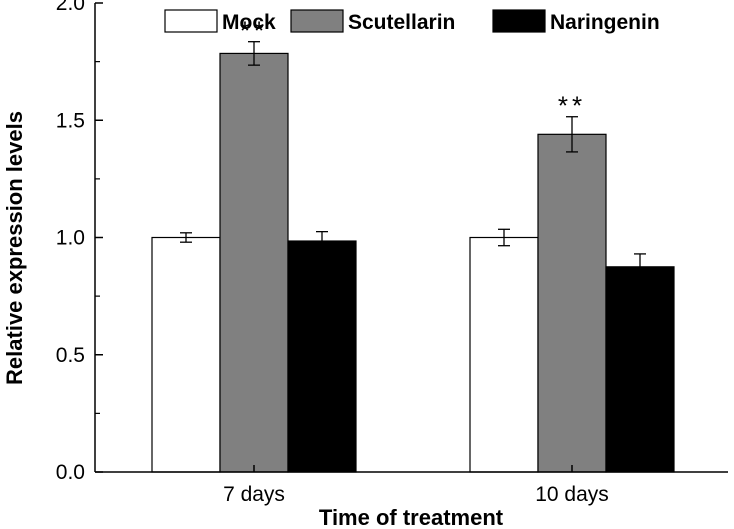 The height and width of the screenshot is (529, 734). What do you see at coordinates (519, 21) in the screenshot?
I see `legend-swatch-naringenin` at bounding box center [519, 21].